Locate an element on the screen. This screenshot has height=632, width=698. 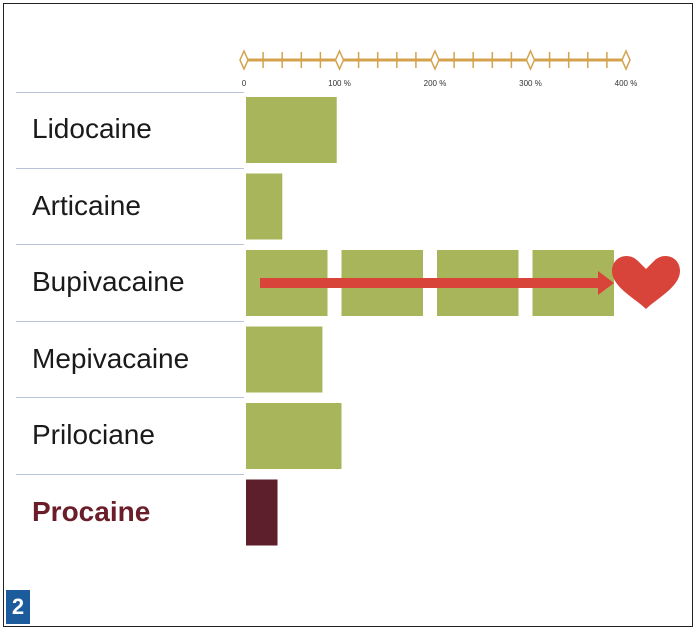
category-label: Lidocaine is located at coordinates (92, 128).